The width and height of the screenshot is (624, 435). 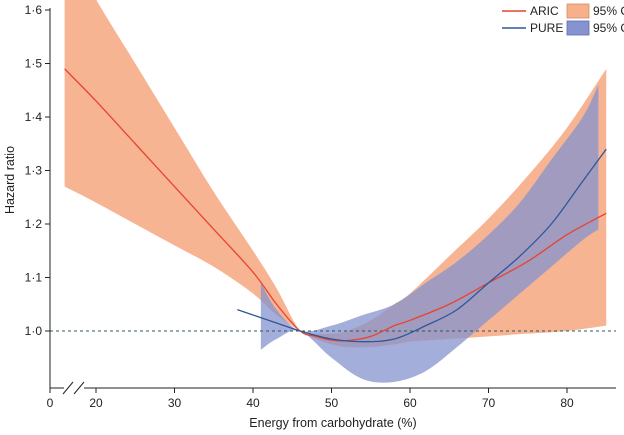 I want to click on axis-break-gap, so click(x=74, y=388).